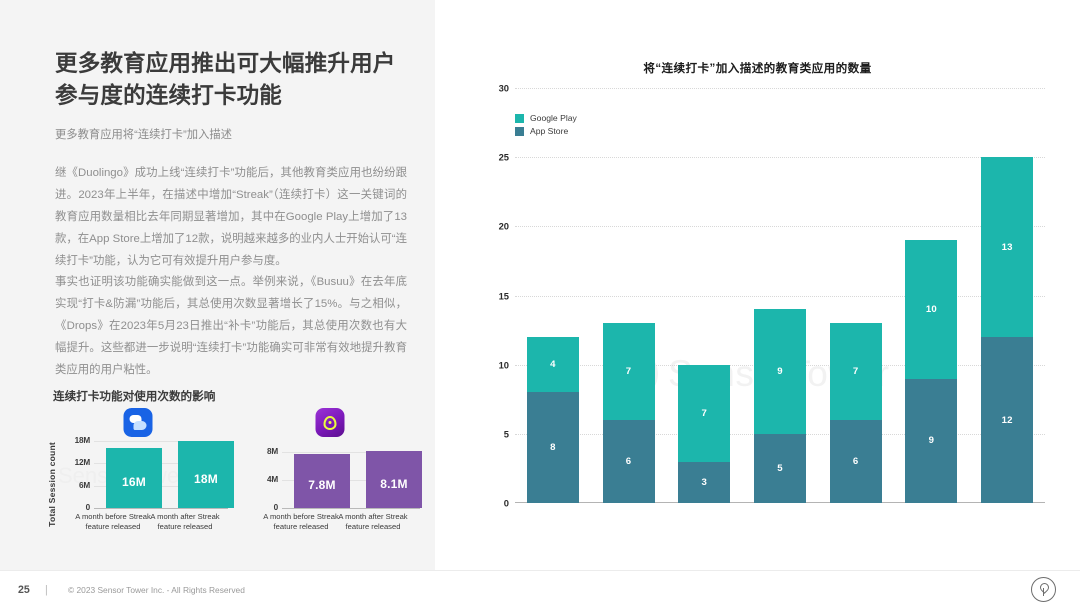  What do you see at coordinates (82, 463) in the screenshot?
I see `mini-chart-y-tick-label: 12M` at bounding box center [82, 463].